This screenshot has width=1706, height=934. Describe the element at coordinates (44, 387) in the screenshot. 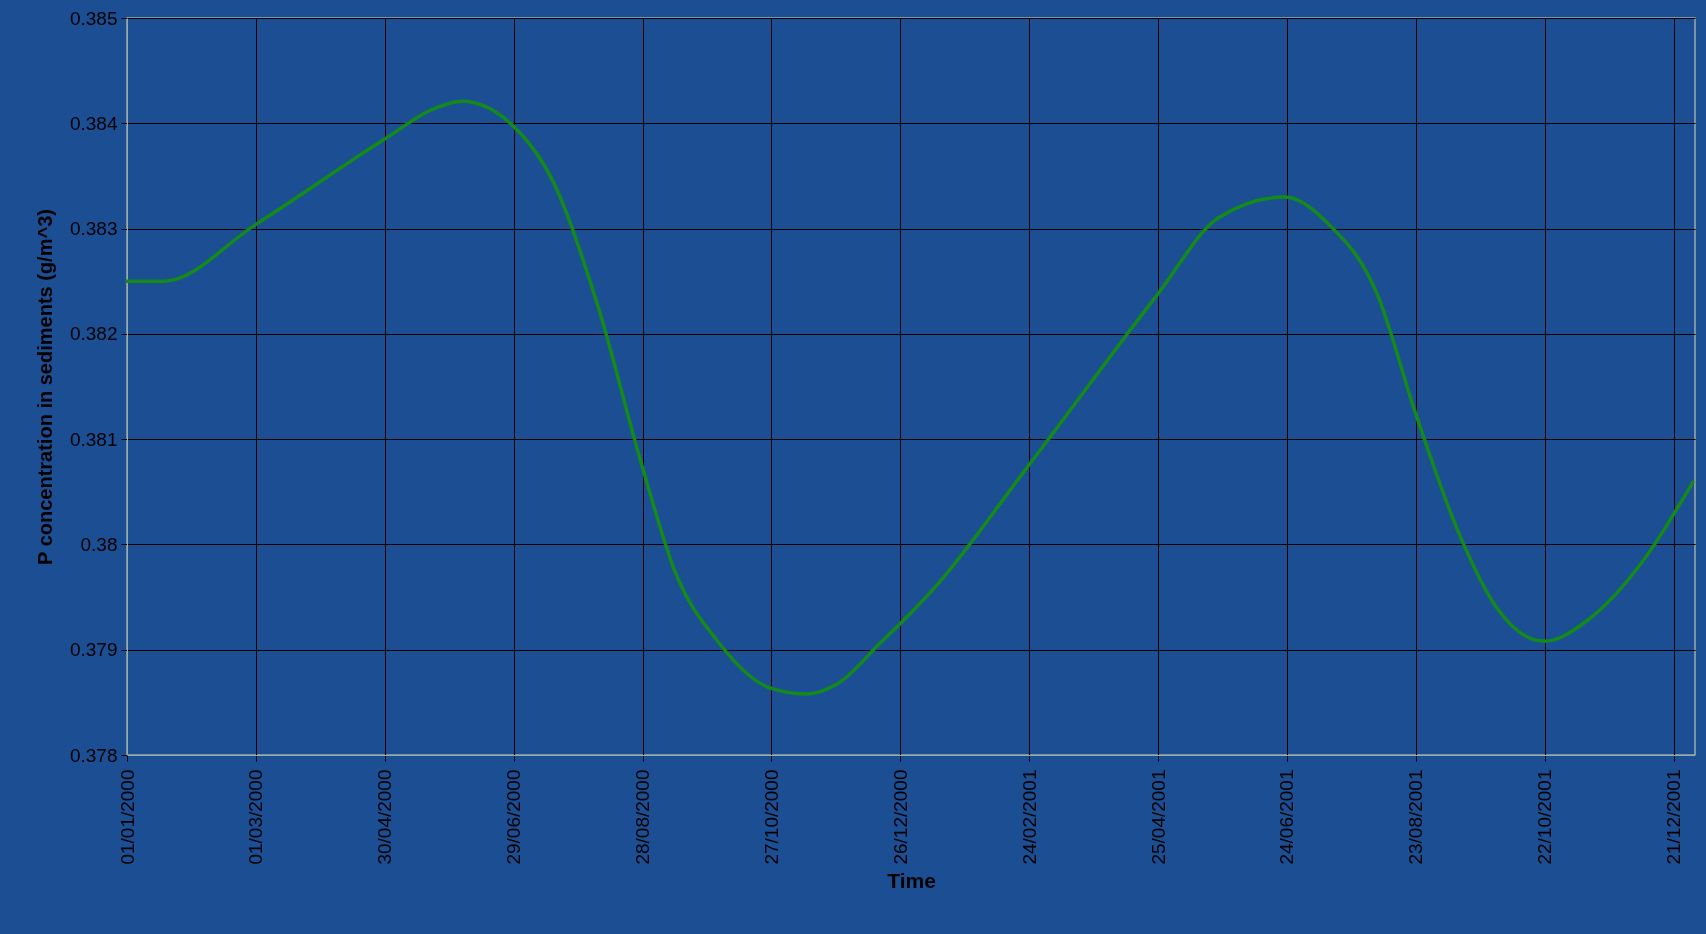

I see `y-axis-title: P concentration in sediments (g/m^3)` at that location.